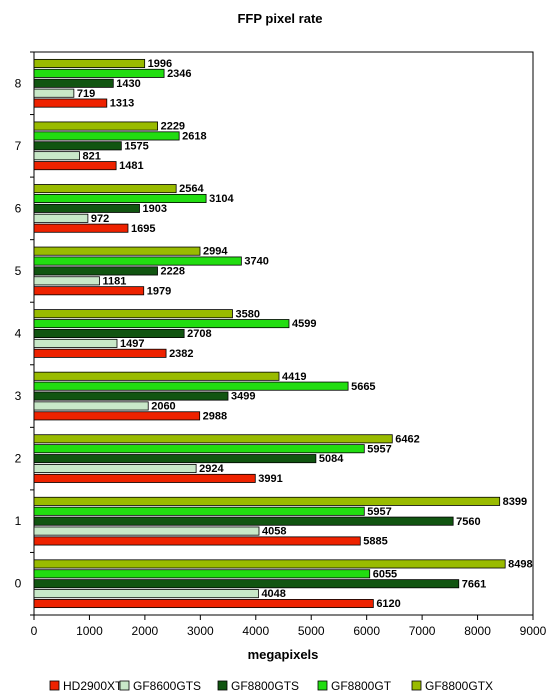 Image resolution: width=560 pixels, height=700 pixels. What do you see at coordinates (255, 631) in the screenshot?
I see `x-tick-label: 4000` at bounding box center [255, 631].